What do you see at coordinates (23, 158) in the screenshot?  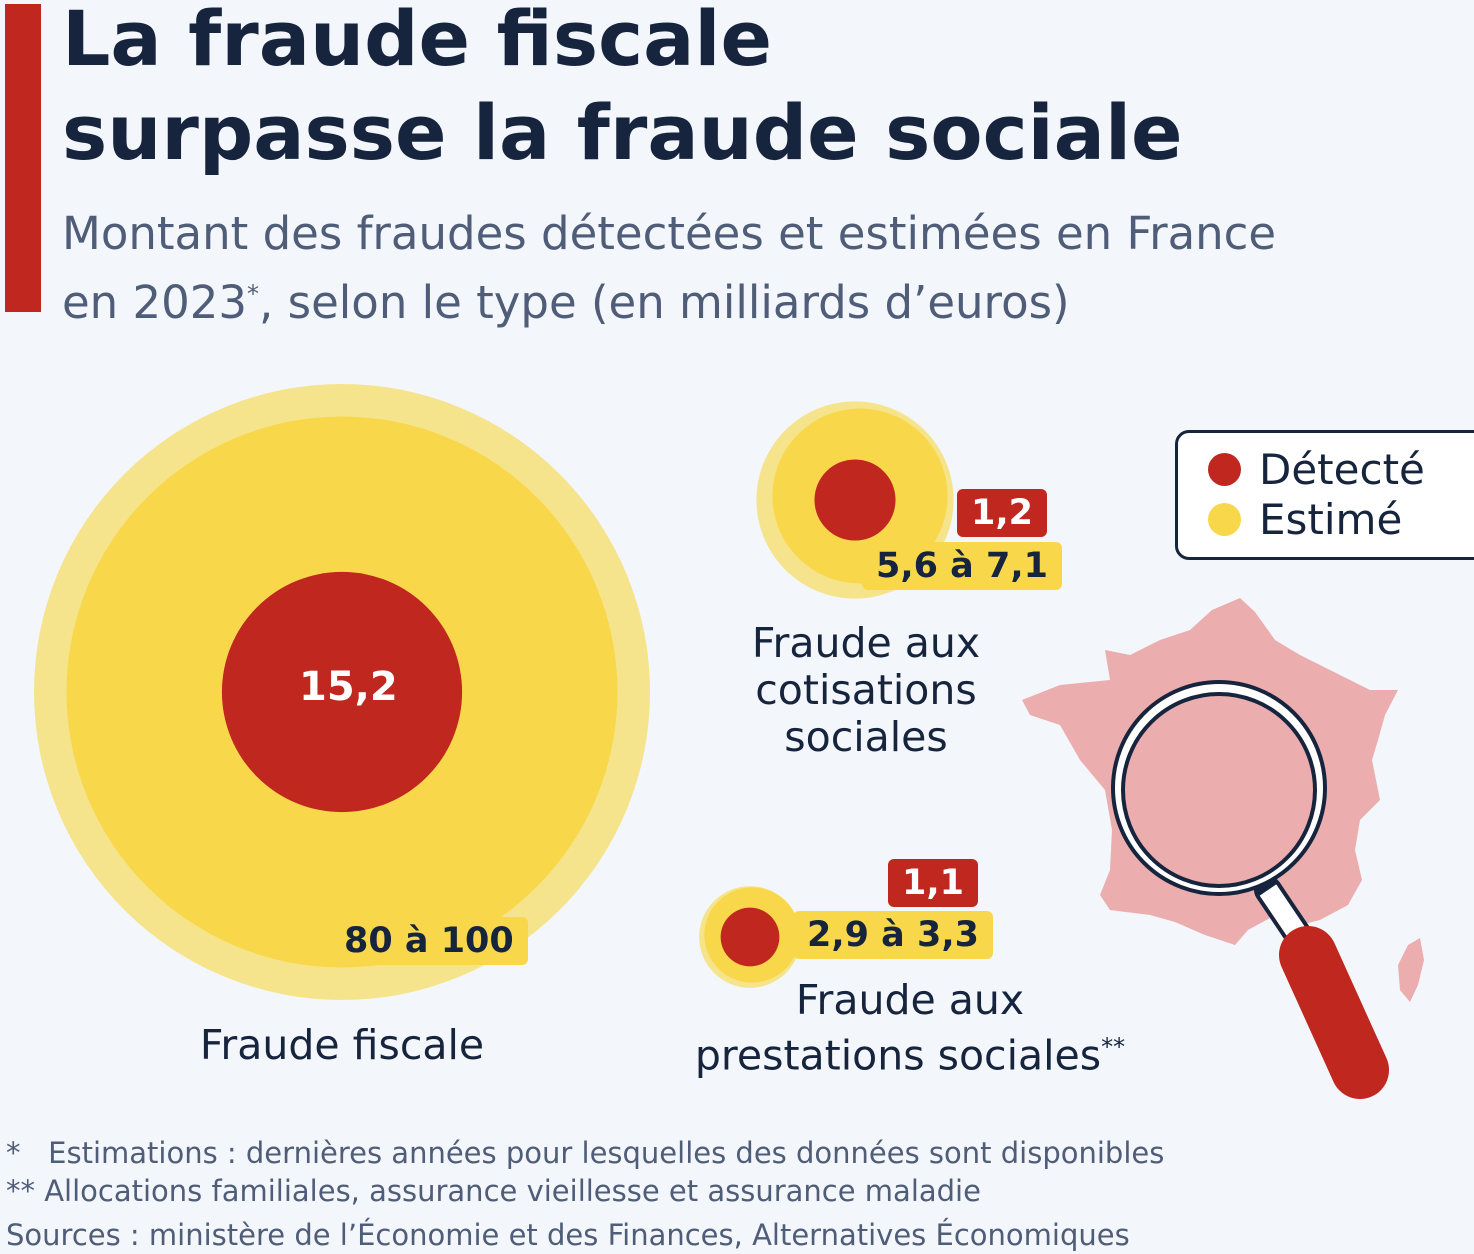 I see `accent-bar` at bounding box center [23, 158].